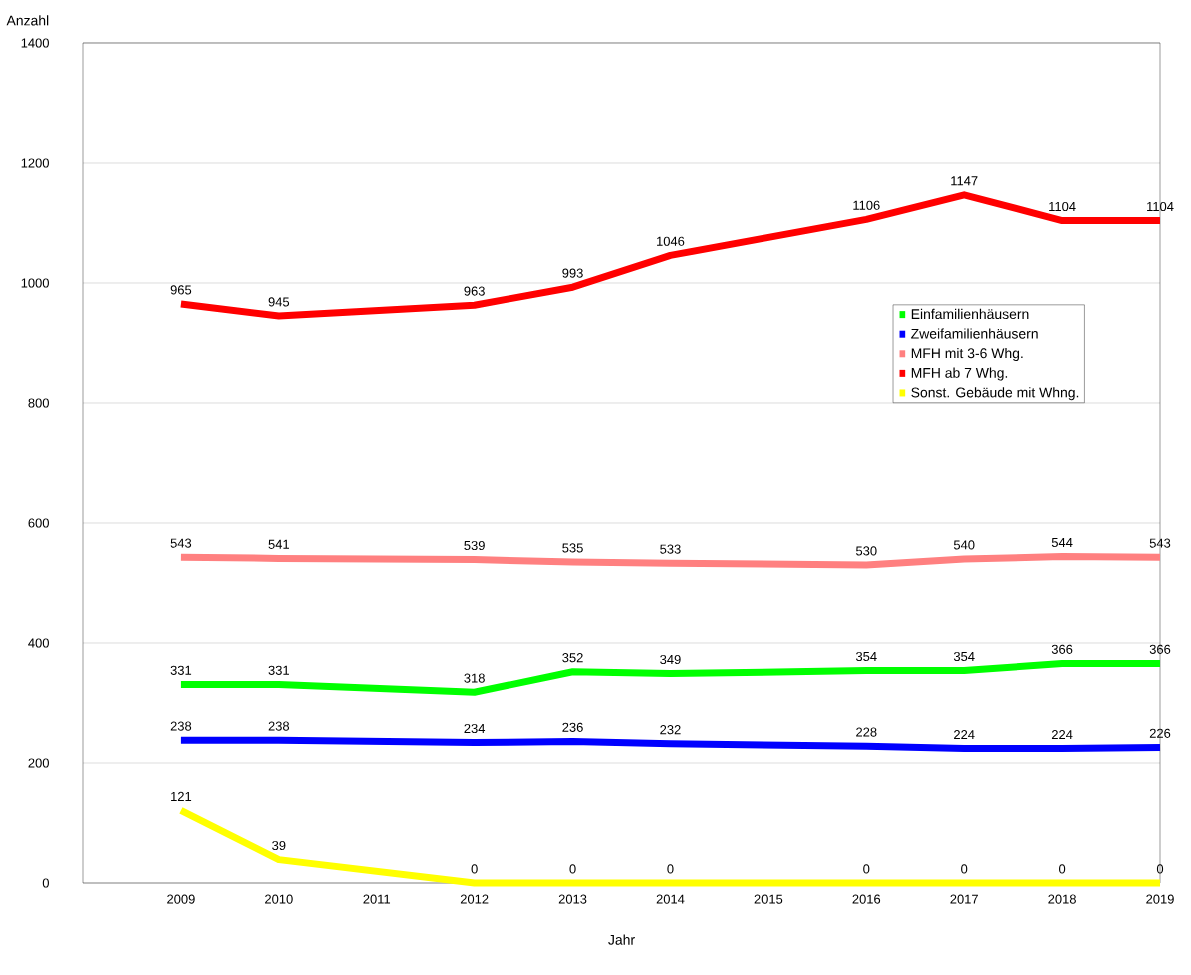  Describe the element at coordinates (1160, 899) in the screenshot. I see `x-tick-label: 2019` at that location.